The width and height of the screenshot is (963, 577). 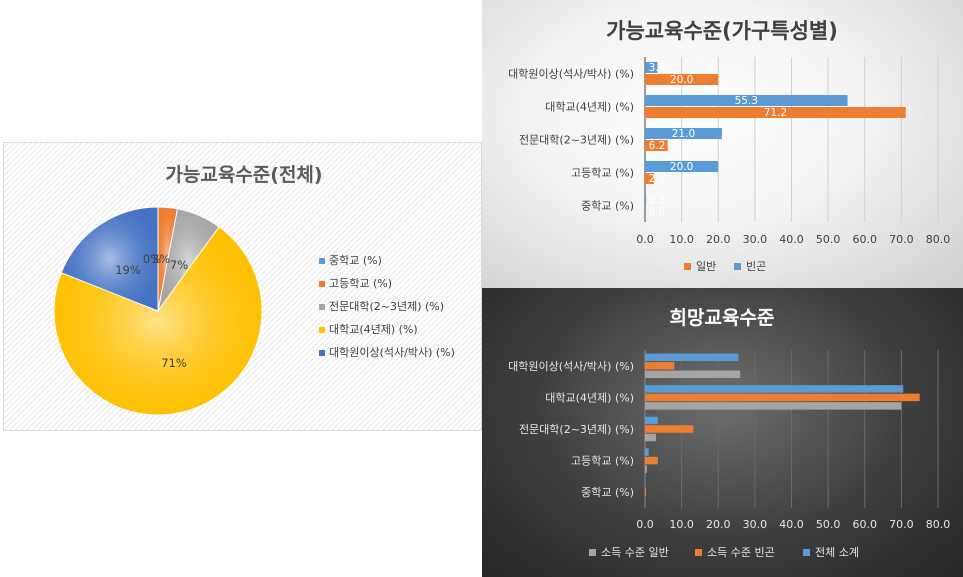 What do you see at coordinates (741, 552) in the screenshot?
I see `legend-label: 소득 수준 빈곤` at bounding box center [741, 552].